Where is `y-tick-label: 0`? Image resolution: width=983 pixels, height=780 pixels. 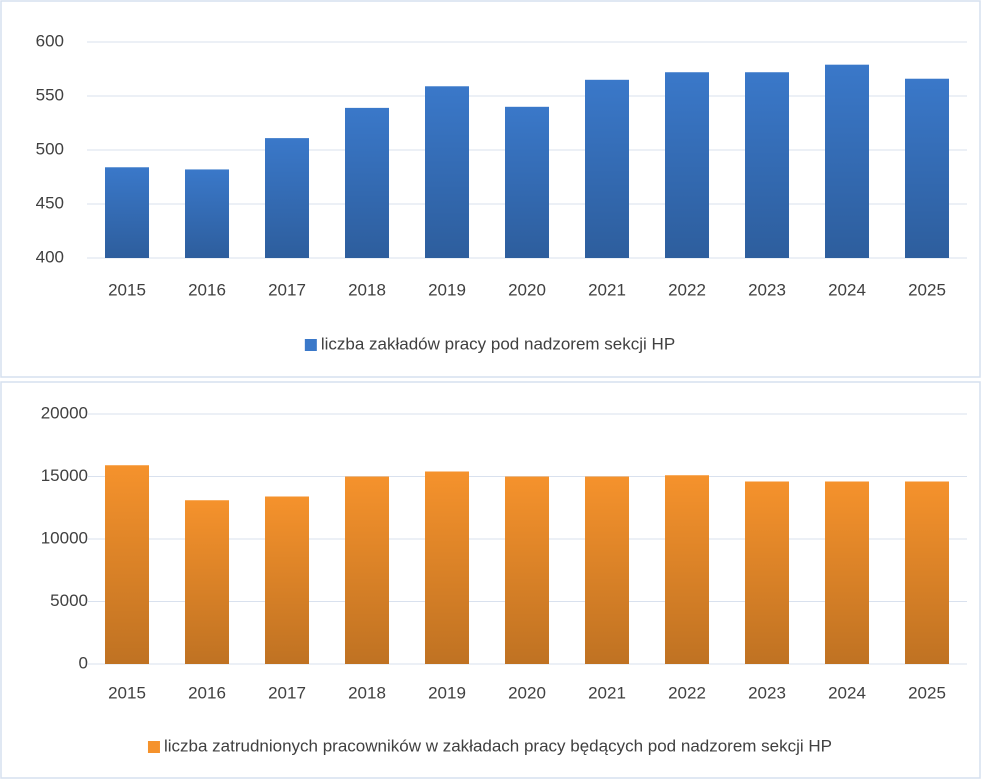 y-tick-label: 0 is located at coordinates (83, 662).